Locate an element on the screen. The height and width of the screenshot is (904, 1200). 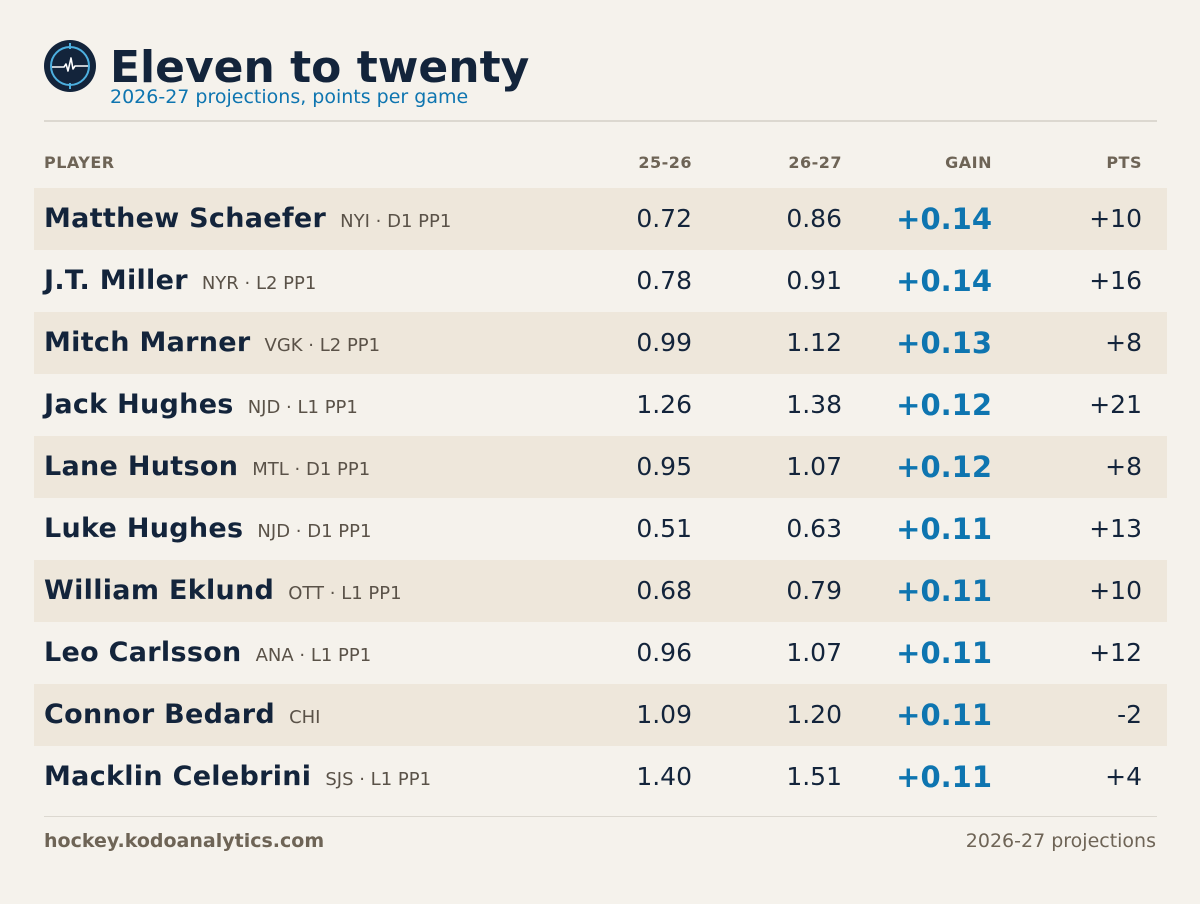
prev-season-value: 0.51 is located at coordinates (664, 528).